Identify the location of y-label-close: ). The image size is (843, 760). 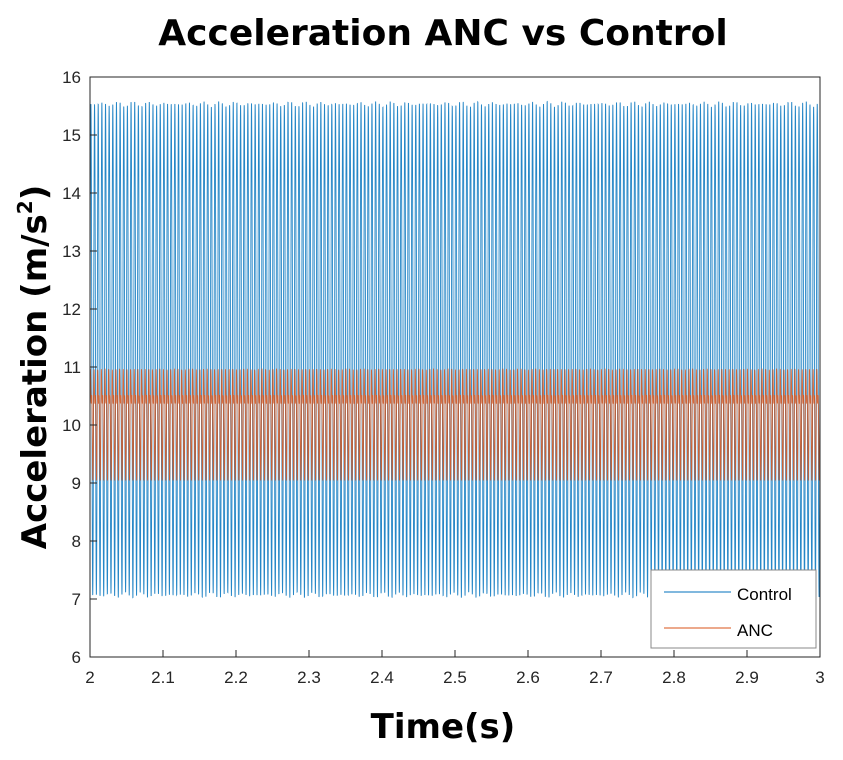
(35, 193).